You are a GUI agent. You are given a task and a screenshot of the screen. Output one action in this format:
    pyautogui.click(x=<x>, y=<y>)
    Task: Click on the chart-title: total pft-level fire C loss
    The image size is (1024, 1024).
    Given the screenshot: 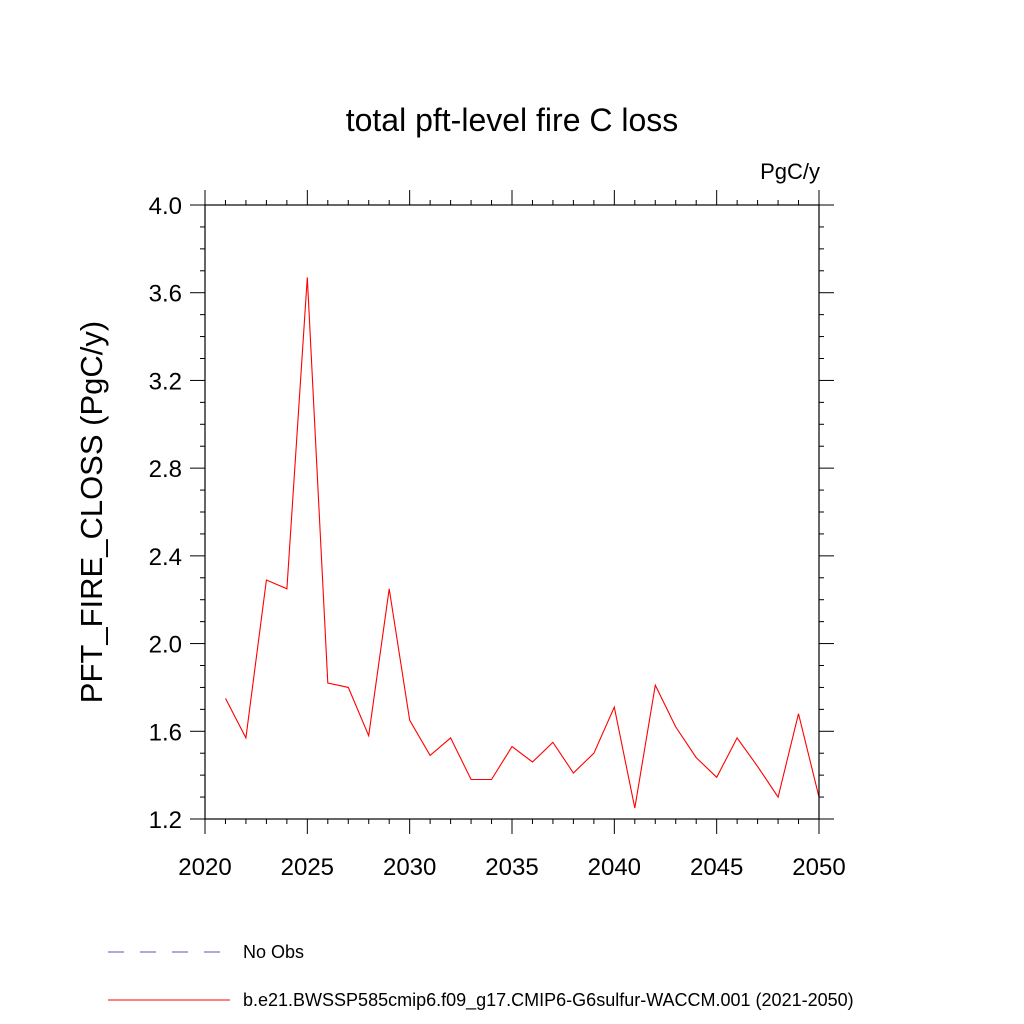 What is the action you would take?
    pyautogui.click(x=512, y=120)
    